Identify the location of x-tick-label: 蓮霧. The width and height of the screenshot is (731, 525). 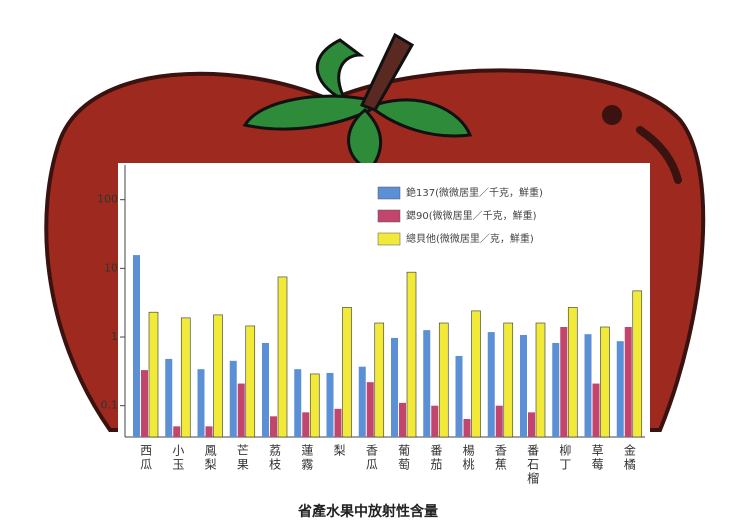
(307, 458).